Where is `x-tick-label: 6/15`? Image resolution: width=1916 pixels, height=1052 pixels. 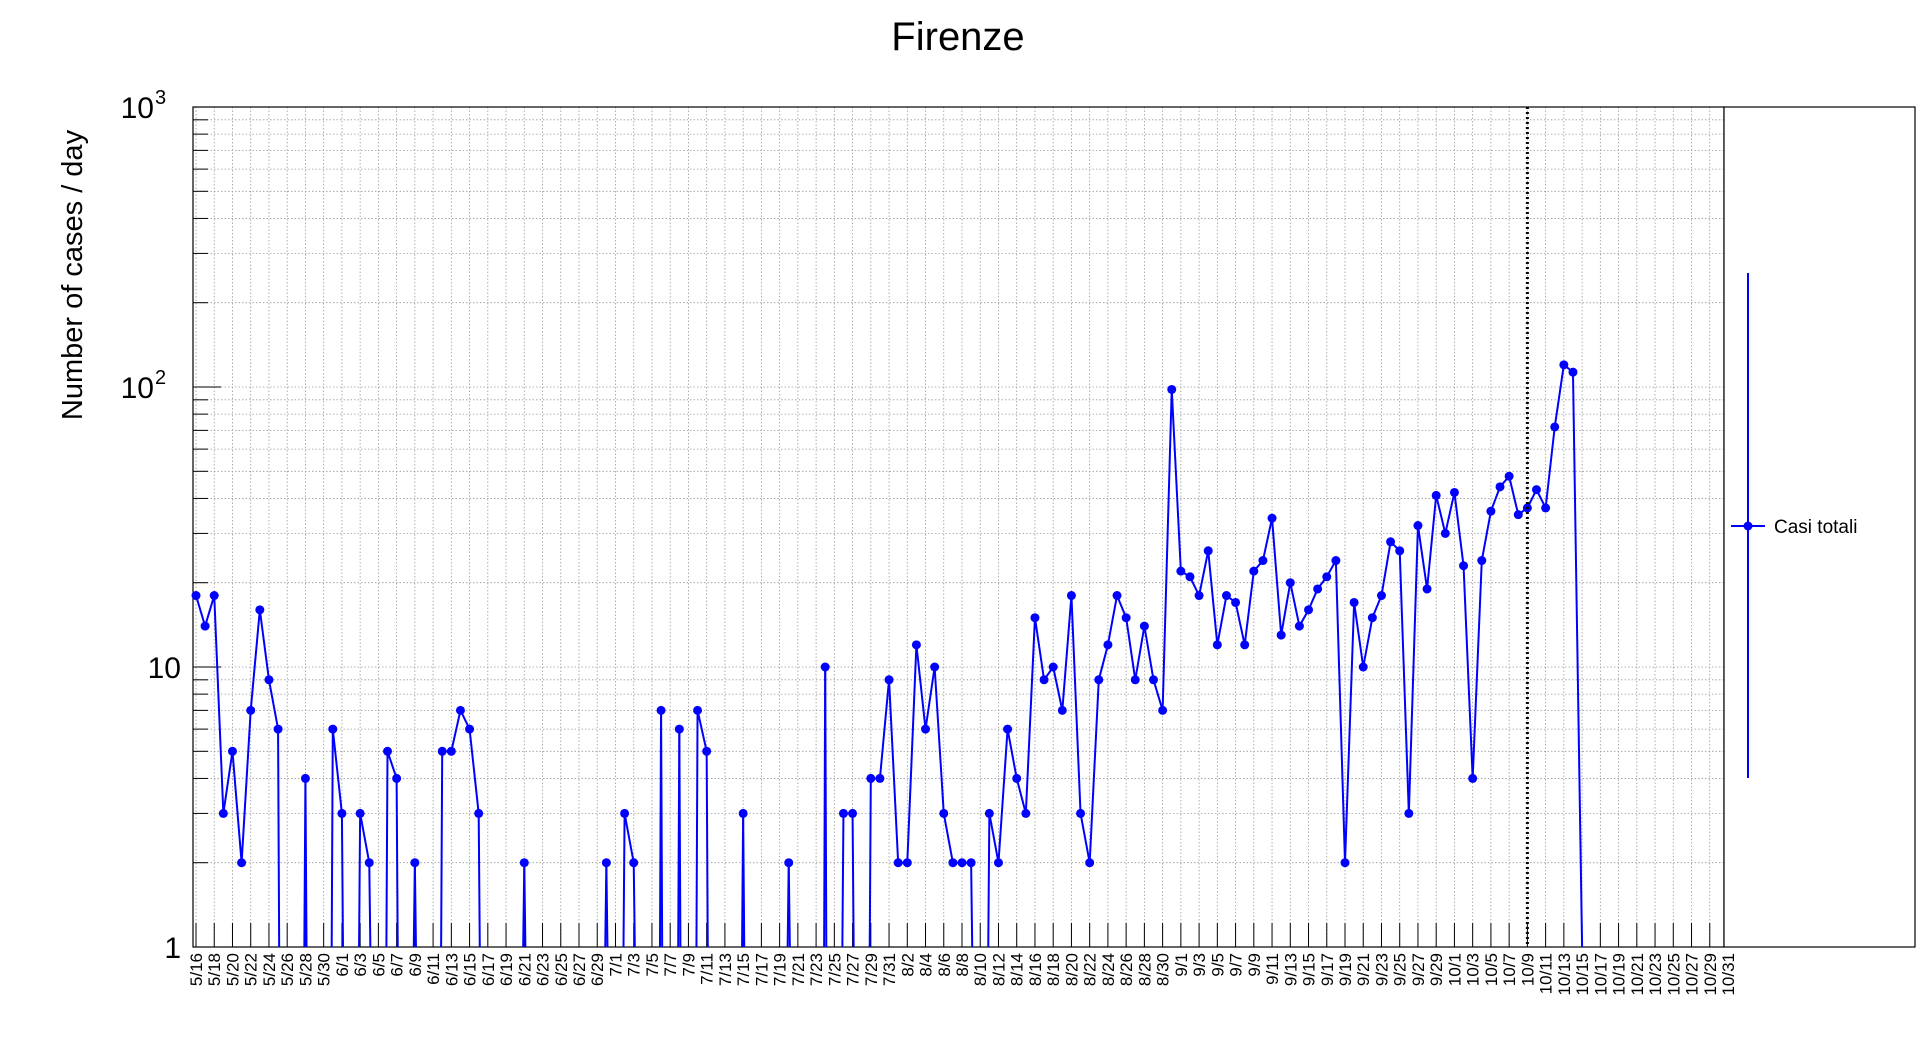 x-tick-label: 6/15 is located at coordinates (470, 969).